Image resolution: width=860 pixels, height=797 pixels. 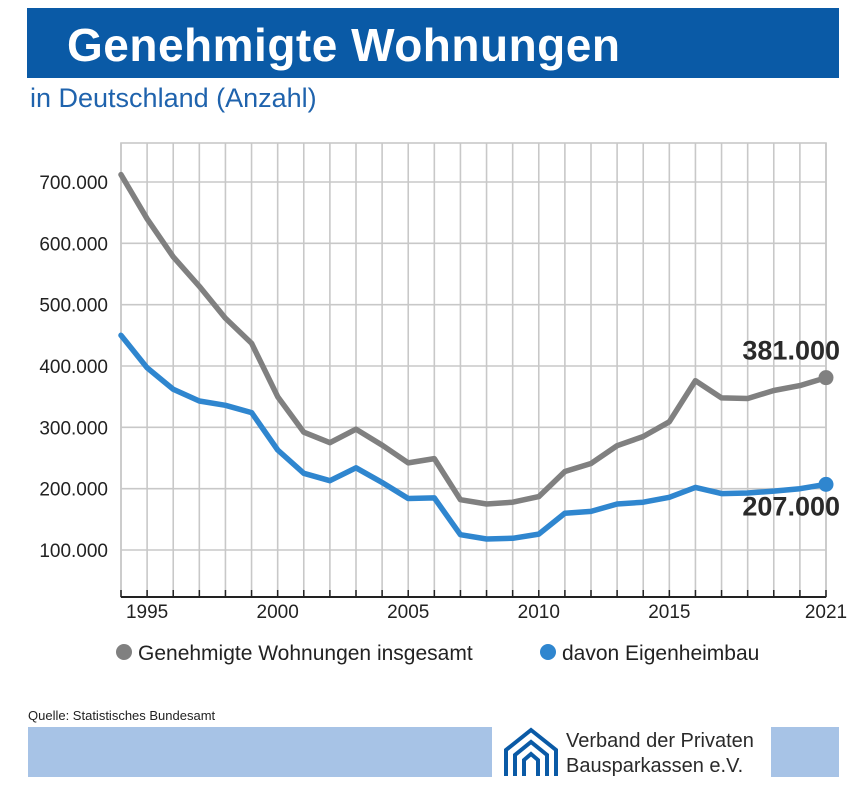 What do you see at coordinates (73, 367) in the screenshot?
I see `y-tick-label: 400.000` at bounding box center [73, 367].